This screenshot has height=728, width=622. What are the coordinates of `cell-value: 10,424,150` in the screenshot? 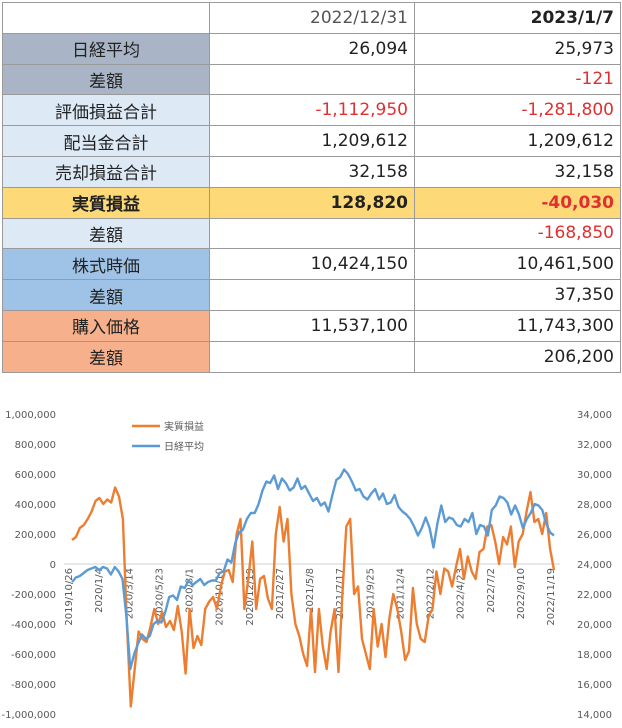 It's located at (312, 264).